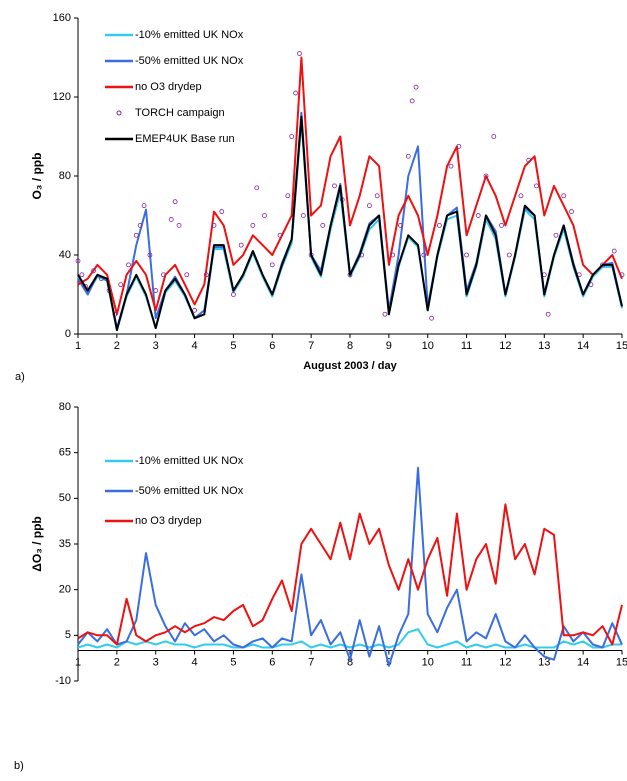 The width and height of the screenshot is (627, 781). Describe the element at coordinates (62, 18) in the screenshot. I see `y-tick-label: 160` at that location.